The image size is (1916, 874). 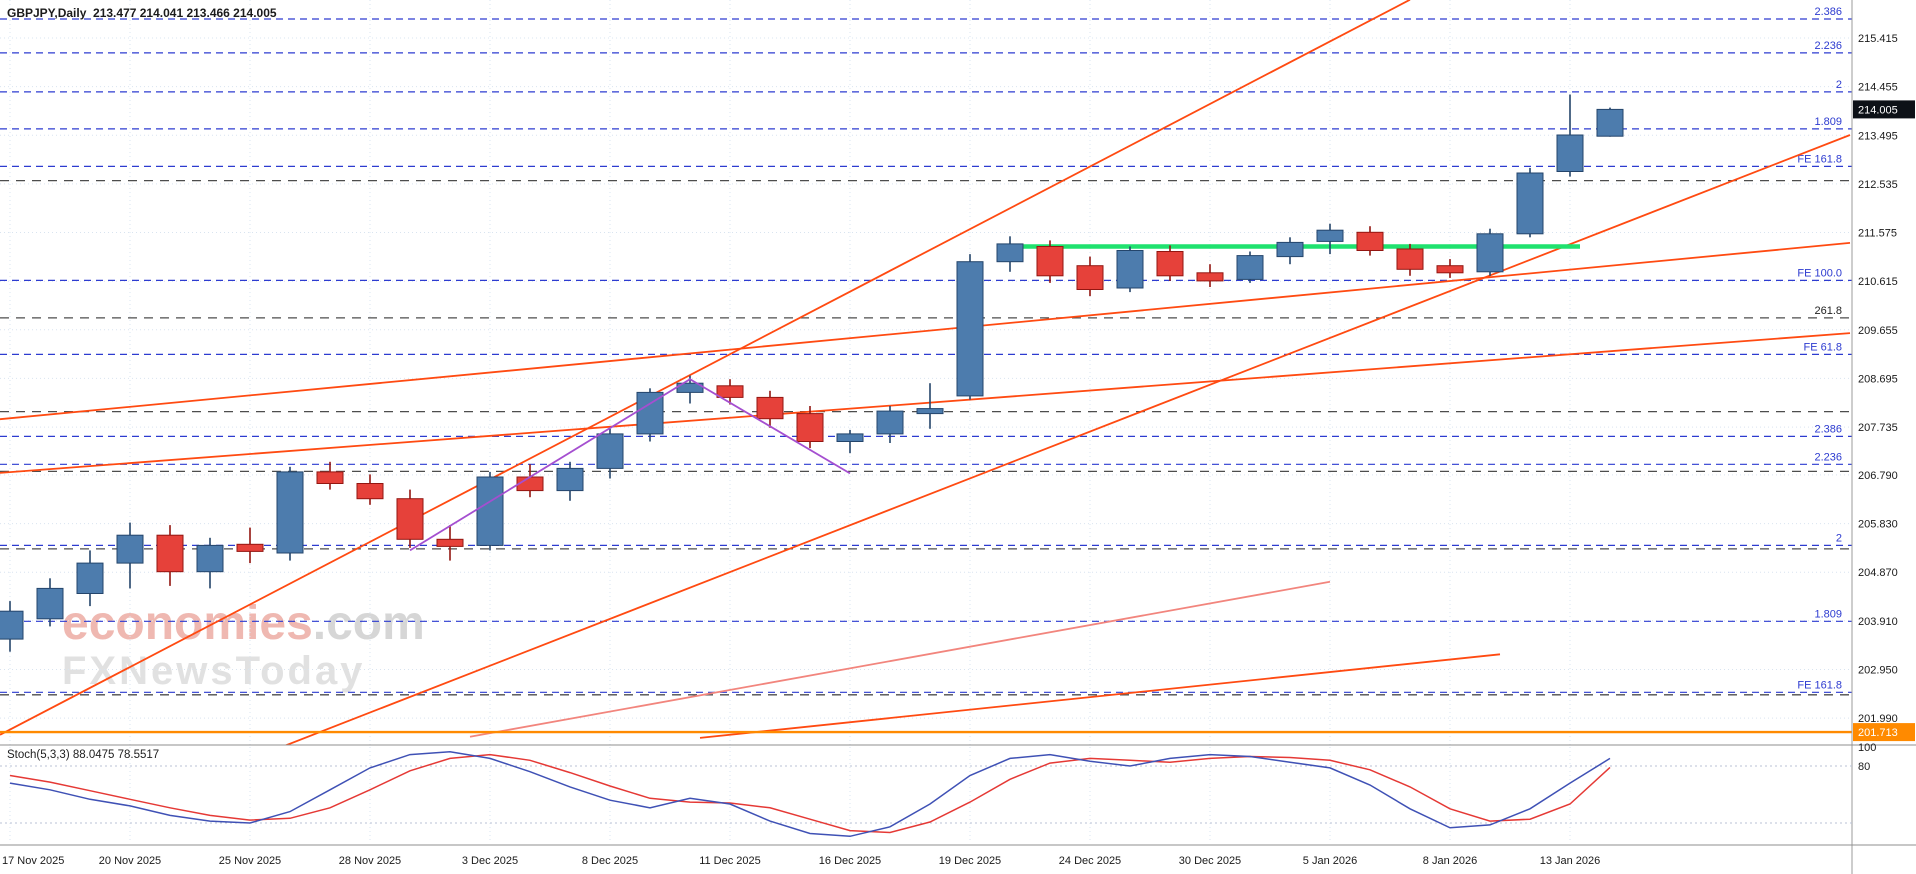 What do you see at coordinates (1878, 622) in the screenshot?
I see `price-axis-label: 203.910` at bounding box center [1878, 622].